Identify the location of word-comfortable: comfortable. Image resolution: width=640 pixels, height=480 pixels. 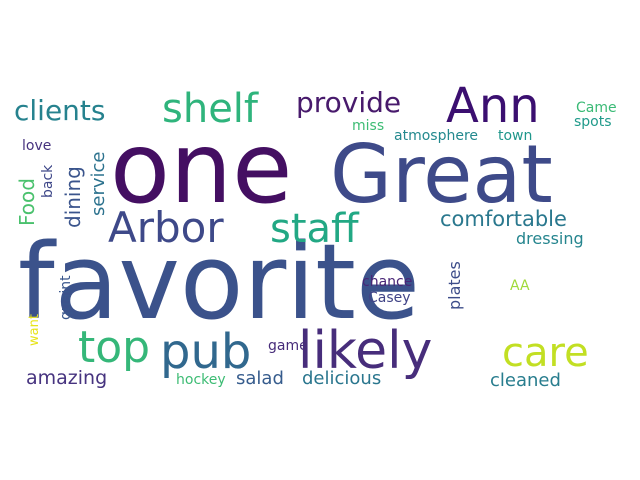
(503, 219).